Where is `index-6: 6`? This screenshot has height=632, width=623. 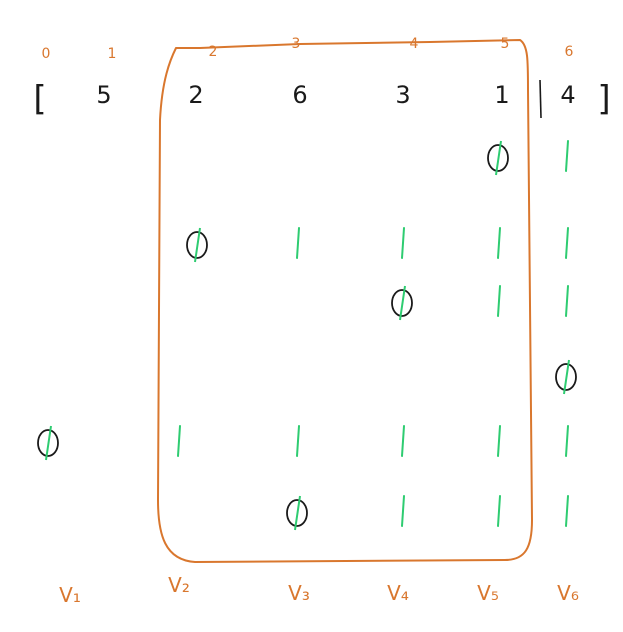 index-6: 6 is located at coordinates (569, 52).